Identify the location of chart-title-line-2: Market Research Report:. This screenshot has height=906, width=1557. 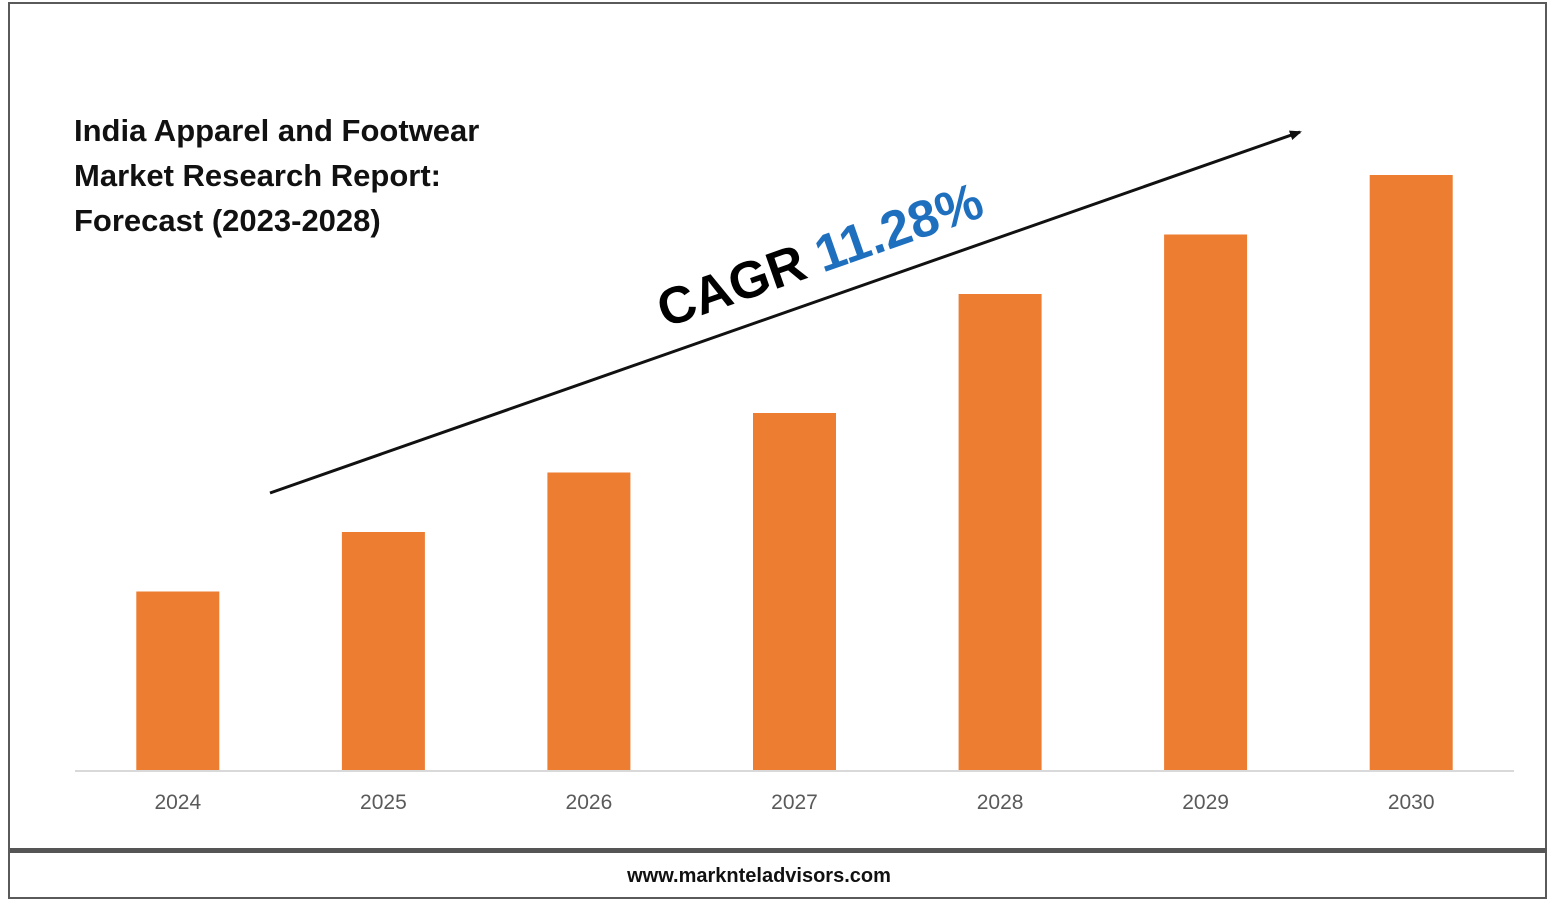
(257, 175).